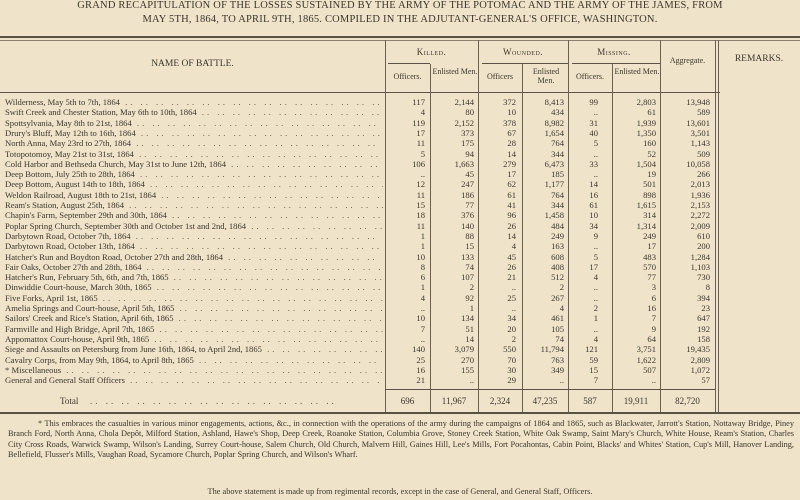 The height and width of the screenshot is (500, 800). Describe the element at coordinates (700, 359) in the screenshot. I see `cell-aggregate: 2,809` at that location.